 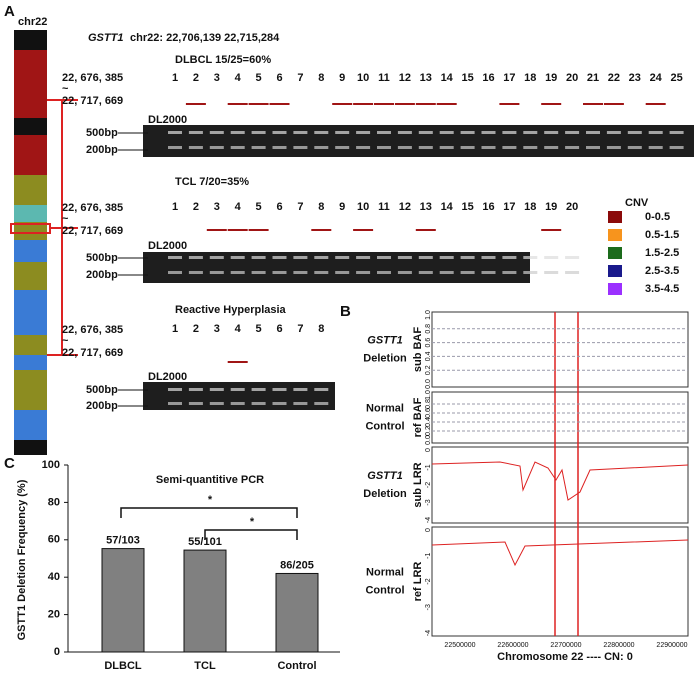 I want to click on lane-number: 2, so click(x=196, y=329).